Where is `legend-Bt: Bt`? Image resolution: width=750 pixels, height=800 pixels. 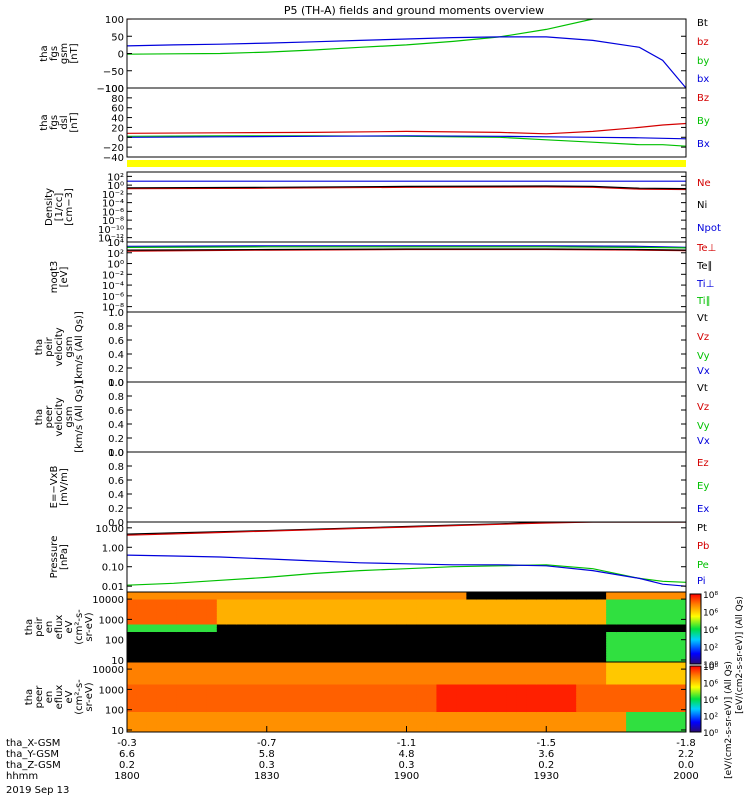 legend-Bt: Bt is located at coordinates (702, 23).